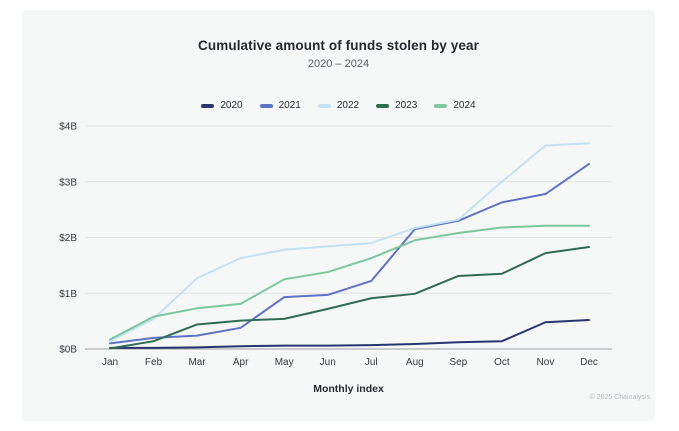 Image resolution: width=679 pixels, height=431 pixels. What do you see at coordinates (241, 362) in the screenshot?
I see `x-tick-label: Apr` at bounding box center [241, 362].